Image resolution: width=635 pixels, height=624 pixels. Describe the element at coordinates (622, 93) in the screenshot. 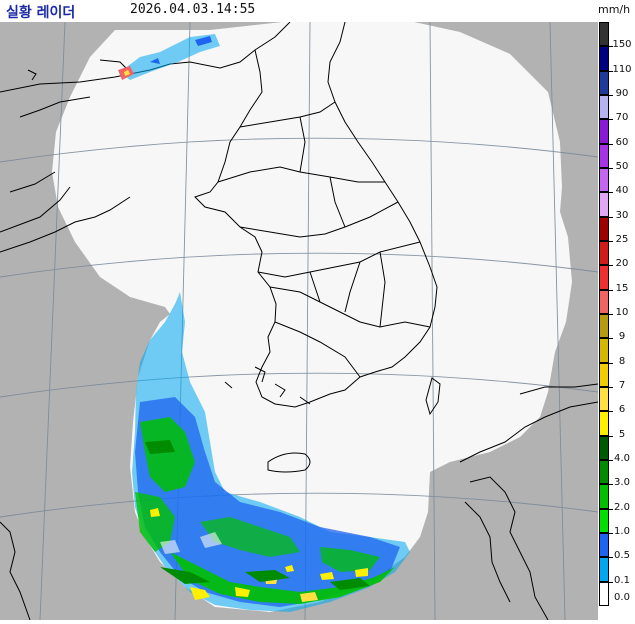

I see `legend-label: 90` at that location.